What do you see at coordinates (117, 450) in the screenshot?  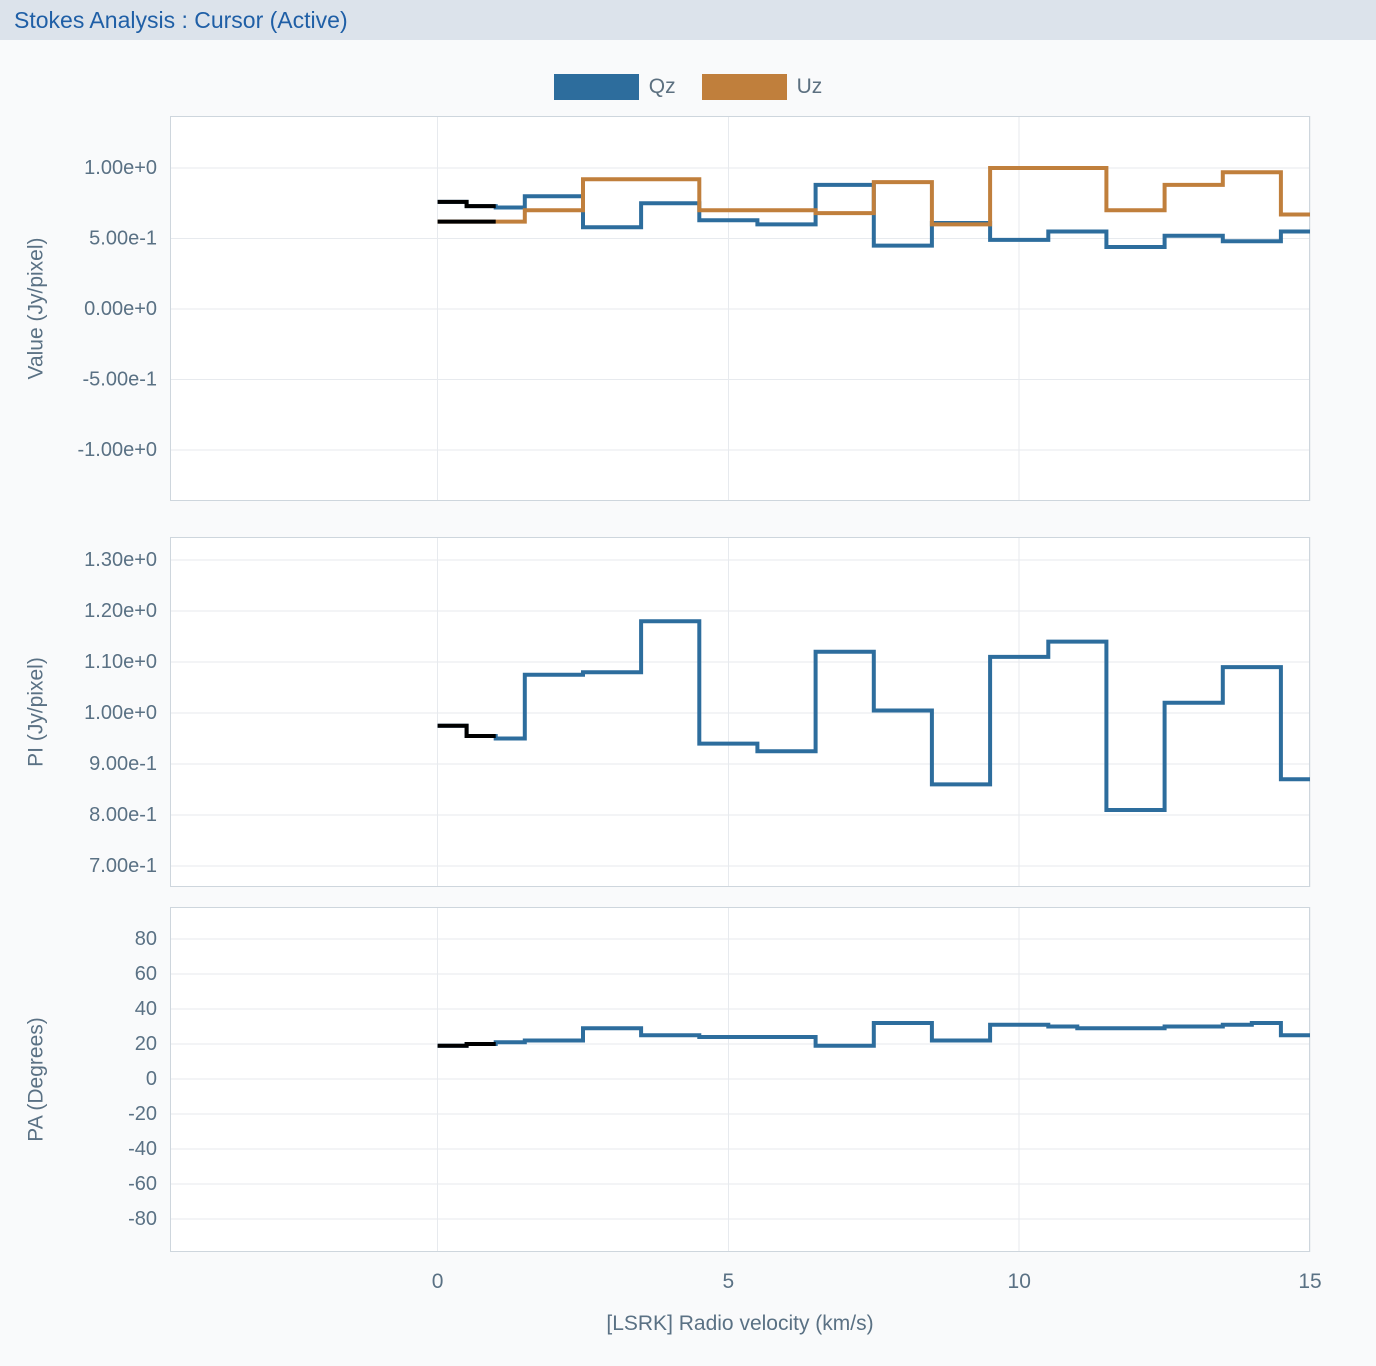 I see `y-tick-label: -1.00e+0` at bounding box center [117, 450].